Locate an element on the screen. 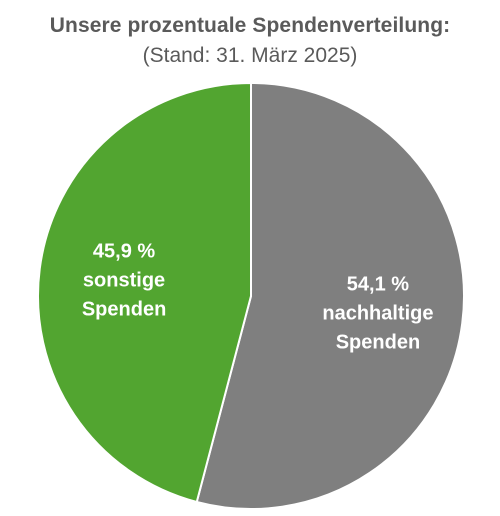  pie-slice-label-1: 45,9 % sonstige Spenden is located at coordinates (124, 281).